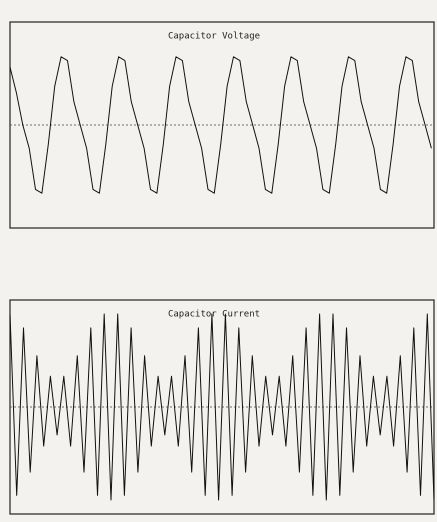 This screenshot has height=522, width=437. I want to click on chart-title: Capacitor Voltage, so click(214, 37).